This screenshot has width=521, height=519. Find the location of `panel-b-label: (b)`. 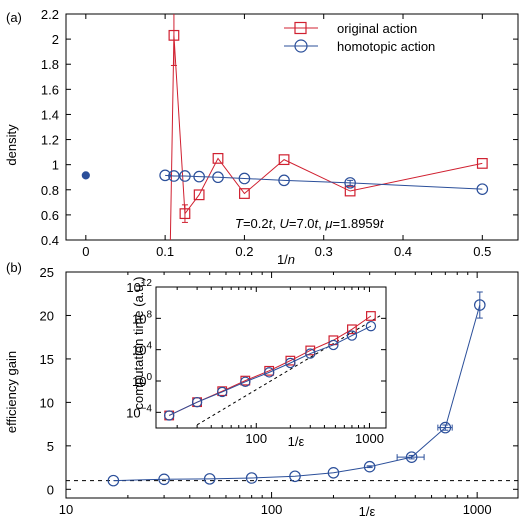

panel-b-label: (b) is located at coordinates (14, 267).